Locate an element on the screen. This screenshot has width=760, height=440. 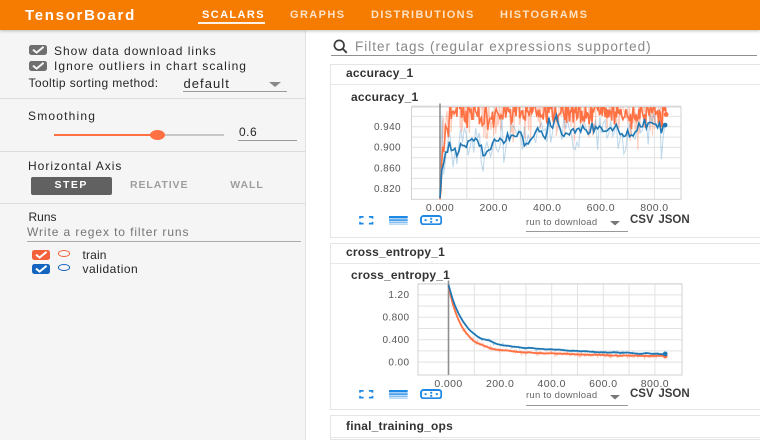
svg-text: 0.860 is located at coordinates (387, 168).